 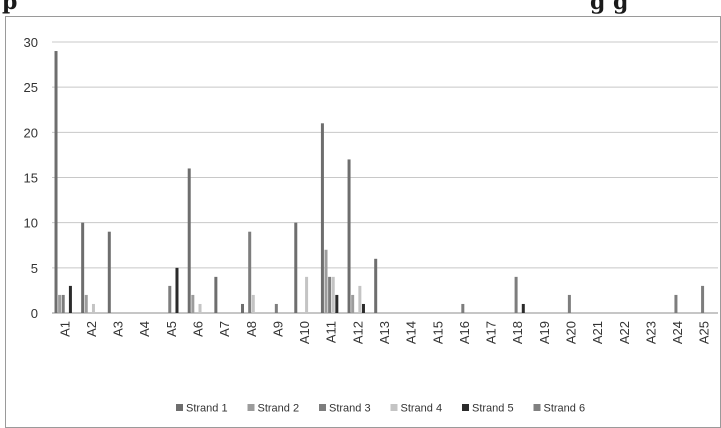 What do you see at coordinates (464, 332) in the screenshot?
I see `x-tick-label: A16` at bounding box center [464, 332].